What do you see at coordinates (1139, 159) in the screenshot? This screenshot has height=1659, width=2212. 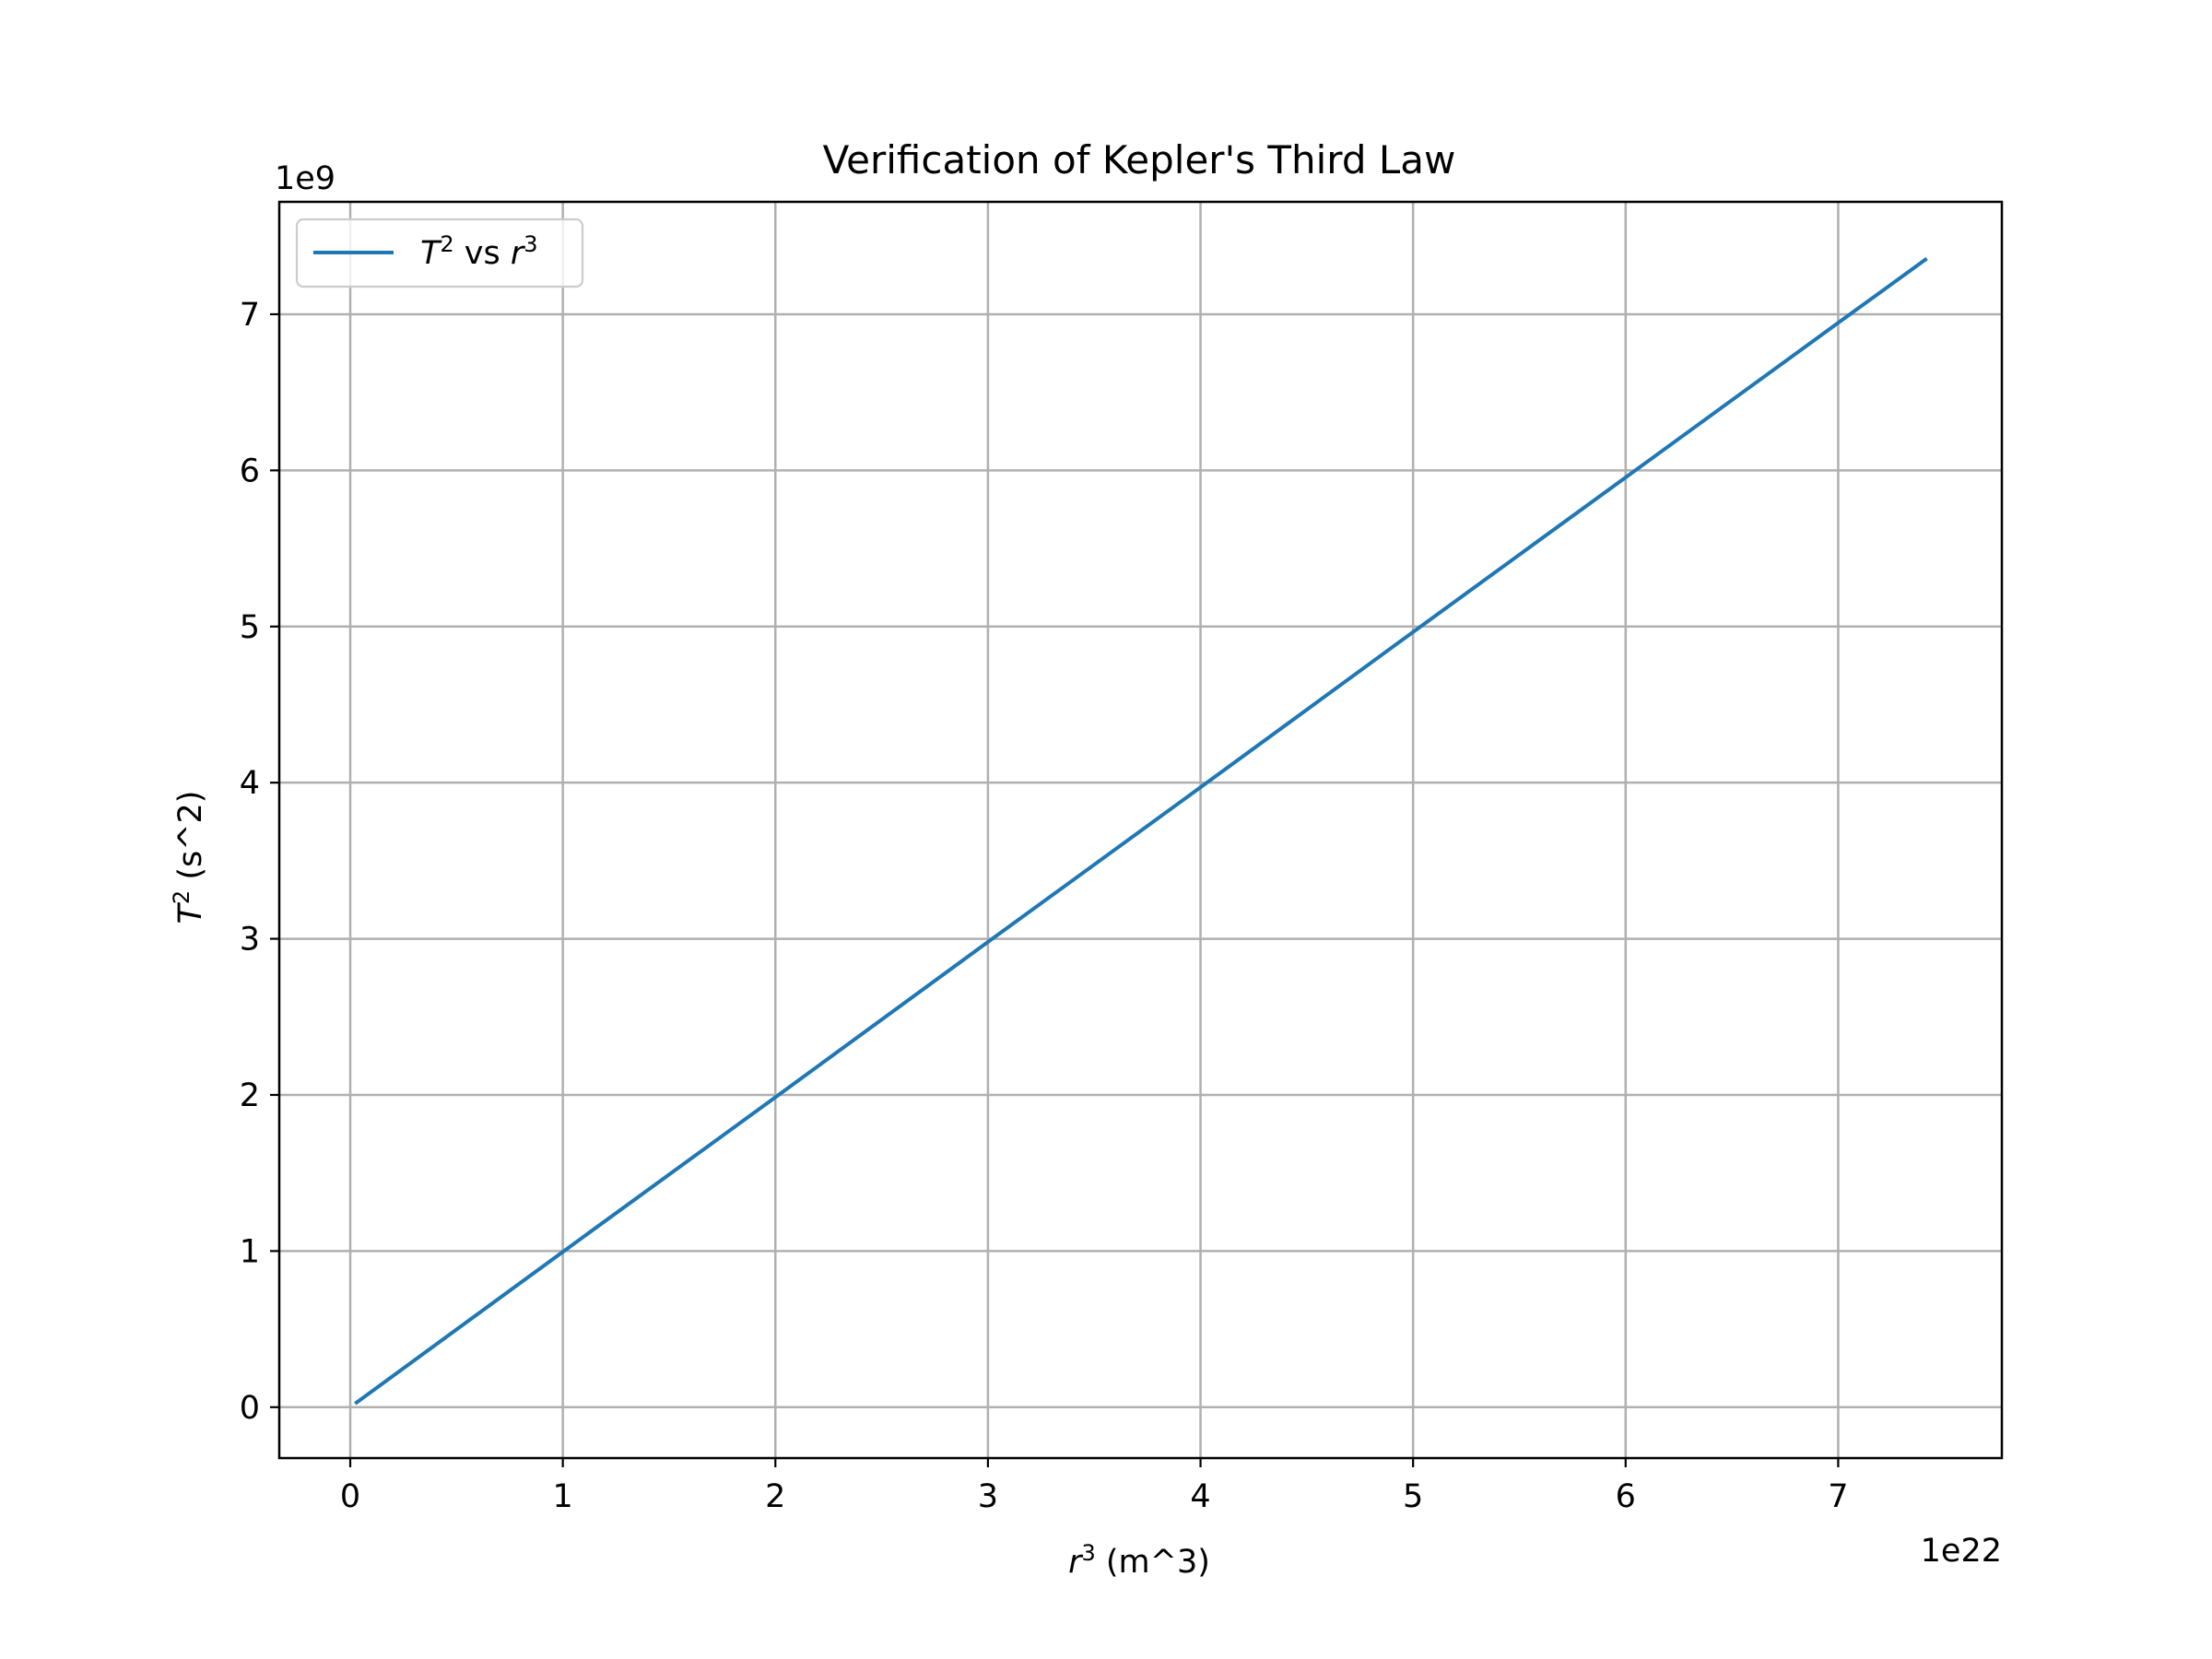 I see `chart-title: Verification of Kepler's Third Law` at bounding box center [1139, 159].